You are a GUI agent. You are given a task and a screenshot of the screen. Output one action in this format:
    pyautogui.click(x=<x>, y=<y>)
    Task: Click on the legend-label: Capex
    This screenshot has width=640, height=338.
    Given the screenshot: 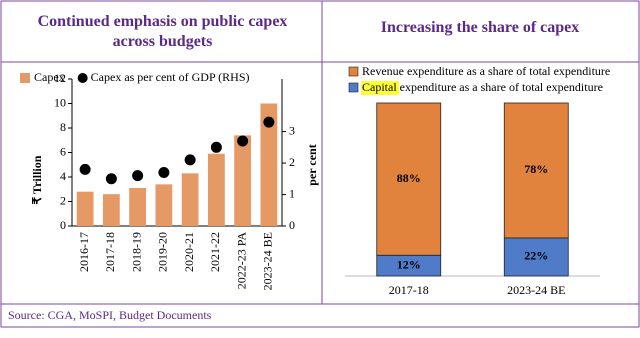 What is the action you would take?
    pyautogui.click(x=49, y=77)
    